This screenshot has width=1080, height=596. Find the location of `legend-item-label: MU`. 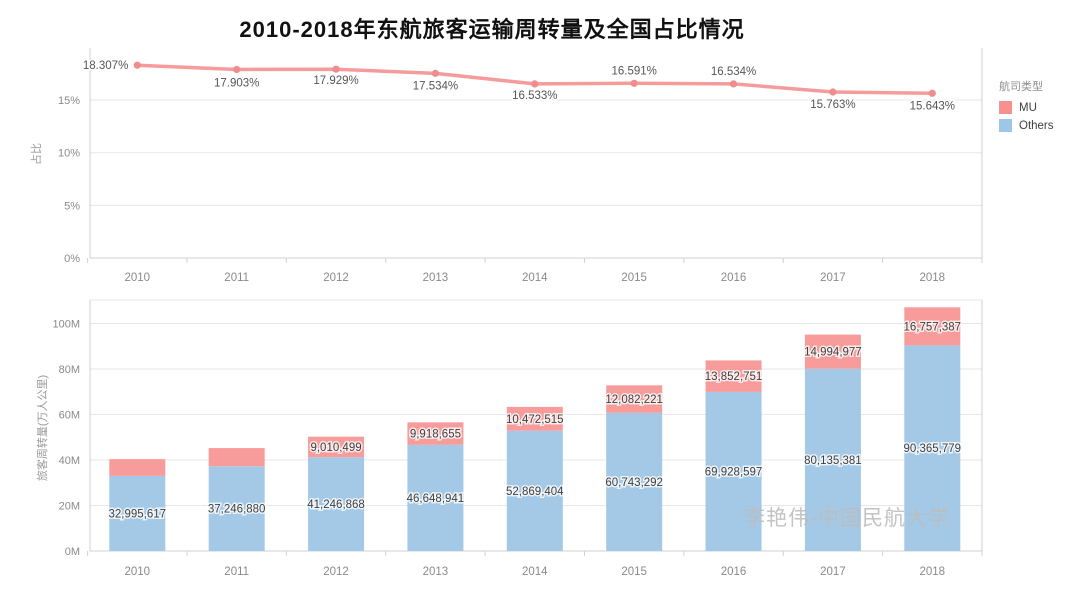

legend-item-label: MU is located at coordinates (1028, 107).